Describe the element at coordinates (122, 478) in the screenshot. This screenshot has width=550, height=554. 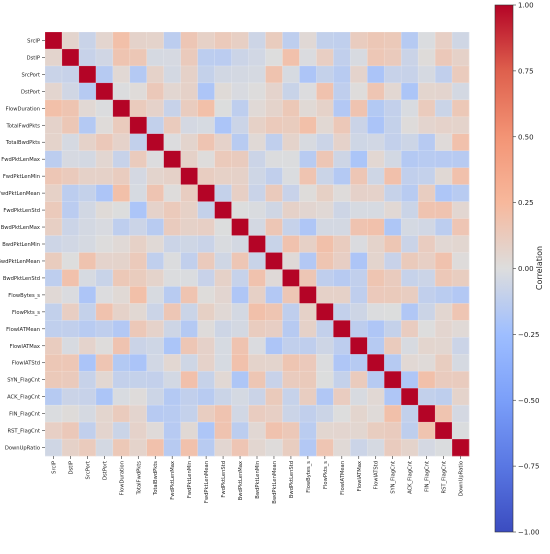
I see `x-tick-label: FlowDuration` at that location.